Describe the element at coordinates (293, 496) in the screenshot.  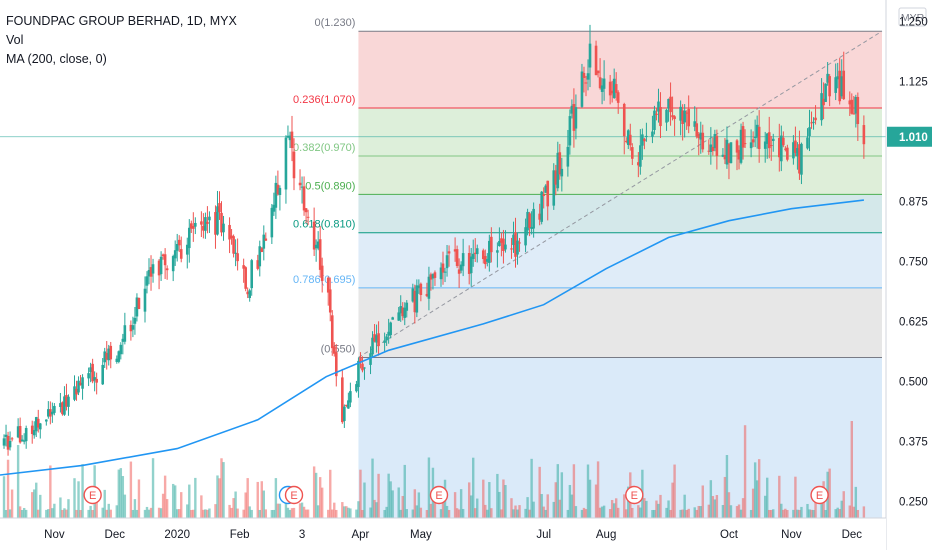
I see `earnings-marker-label-2: E` at that location.